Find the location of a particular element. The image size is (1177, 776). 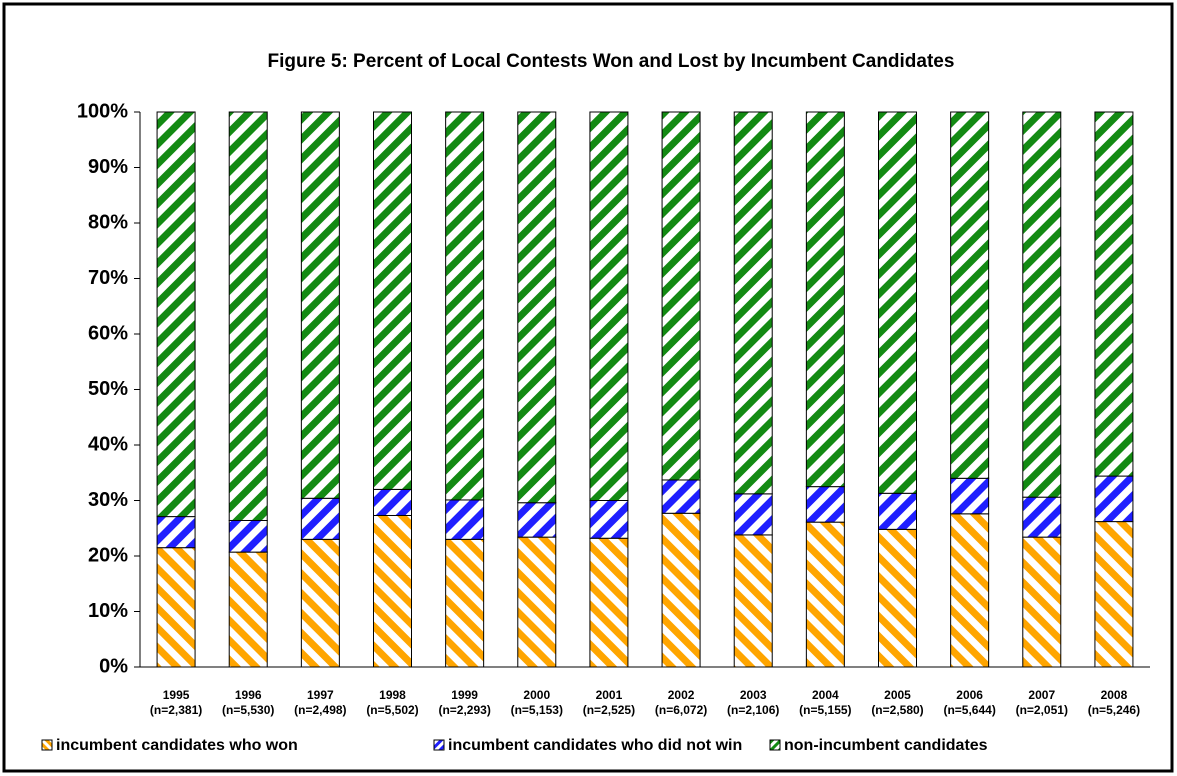

x-tick-sublabel: (n=5,153) is located at coordinates (537, 710).